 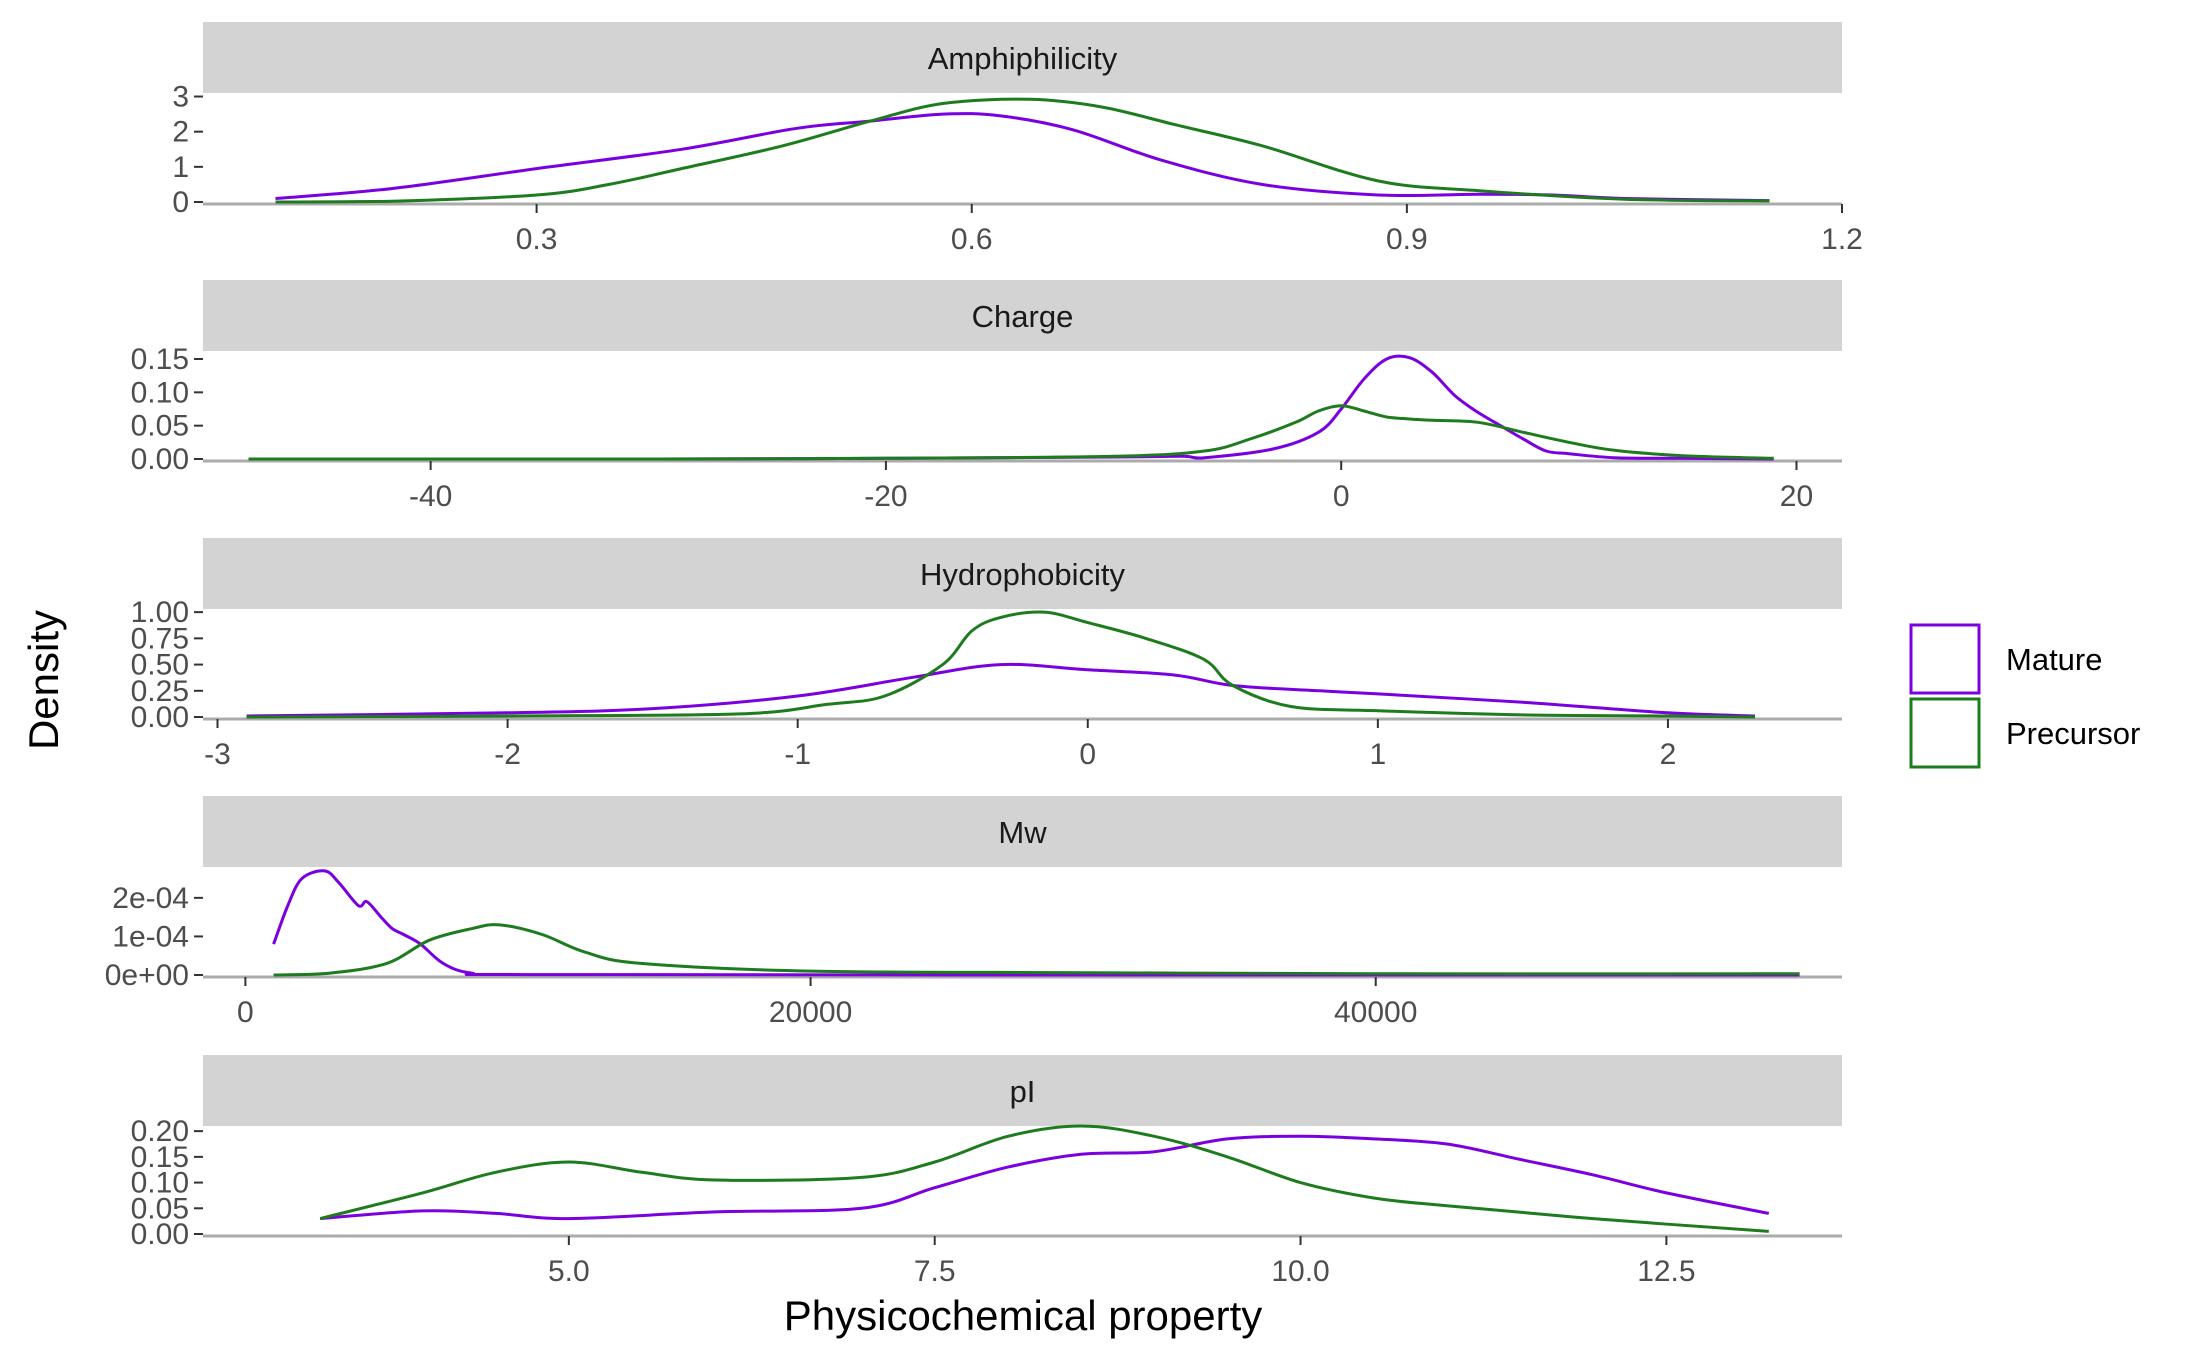 I want to click on x-tick-label-amphiphilicity: 0.9, so click(x=1407, y=239).